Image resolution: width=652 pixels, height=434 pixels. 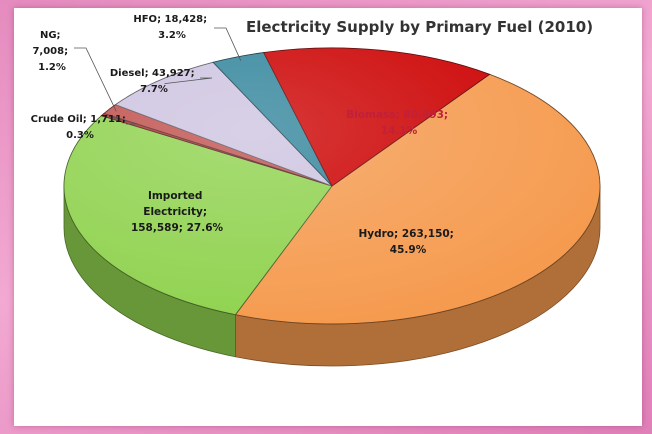 I want to click on label-biomass-percent: 14.1%, so click(x=399, y=131).